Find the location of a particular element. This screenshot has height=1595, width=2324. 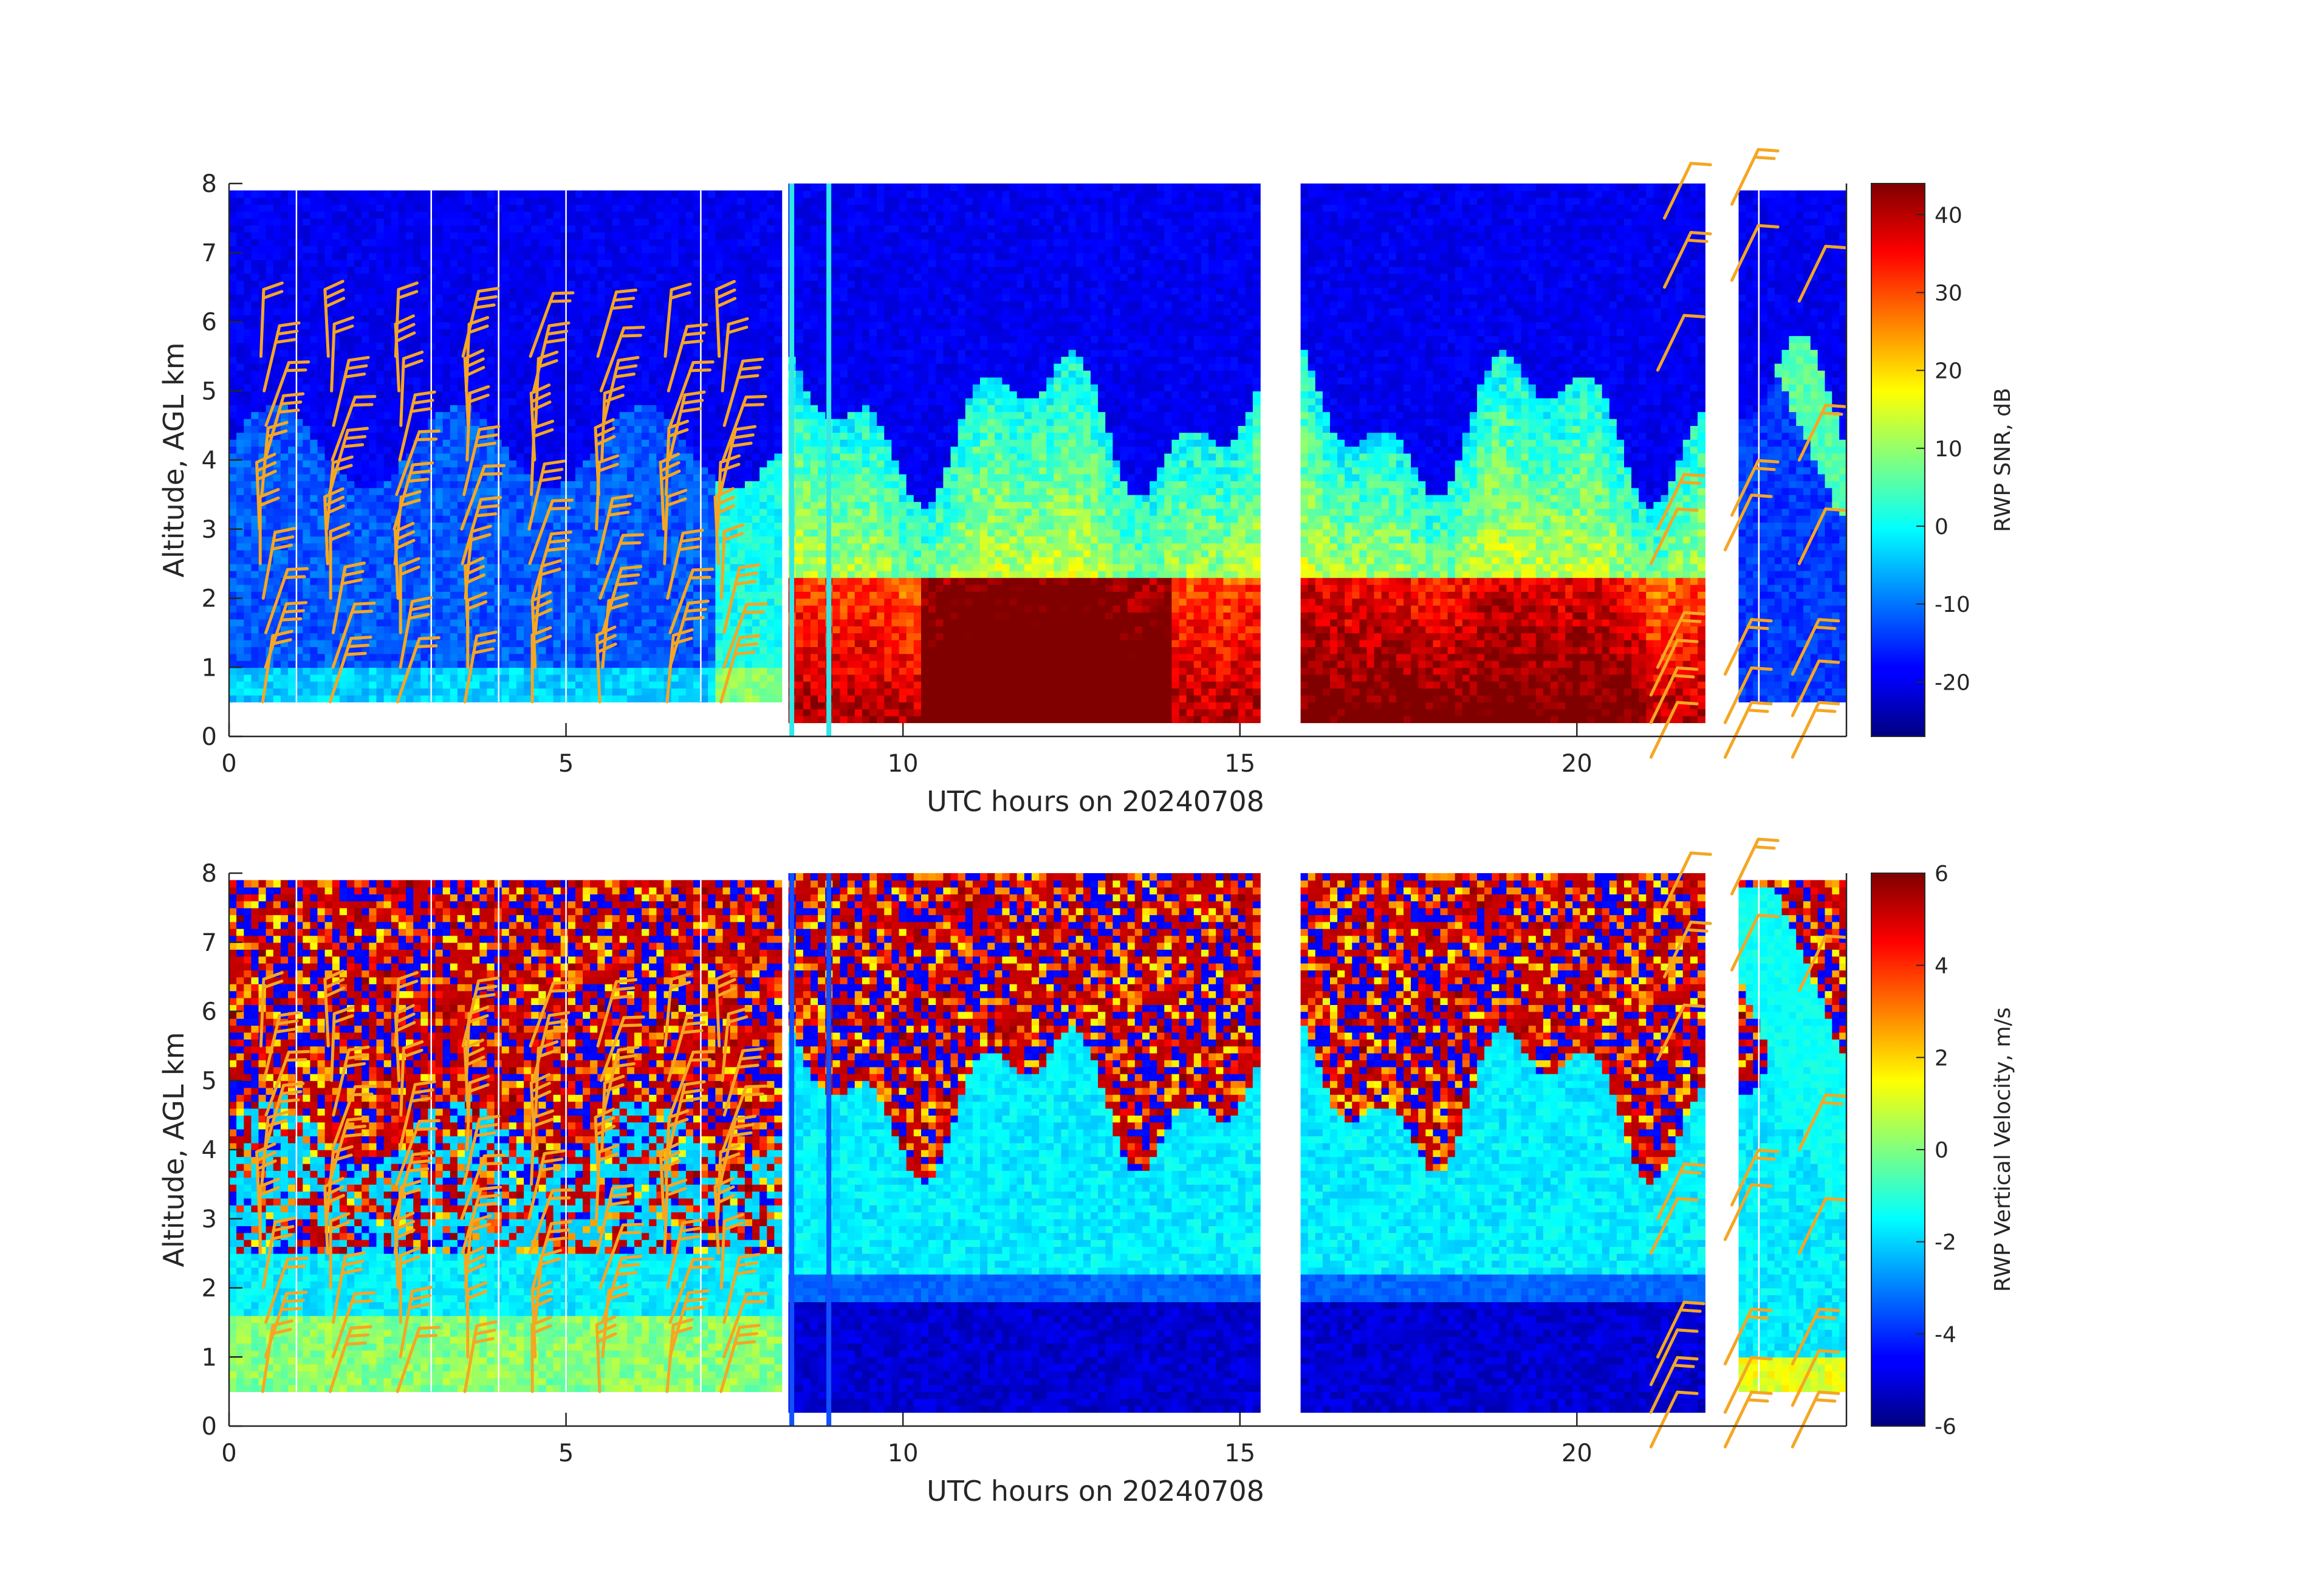

x-tick-label: 20 is located at coordinates (1576, 1453).